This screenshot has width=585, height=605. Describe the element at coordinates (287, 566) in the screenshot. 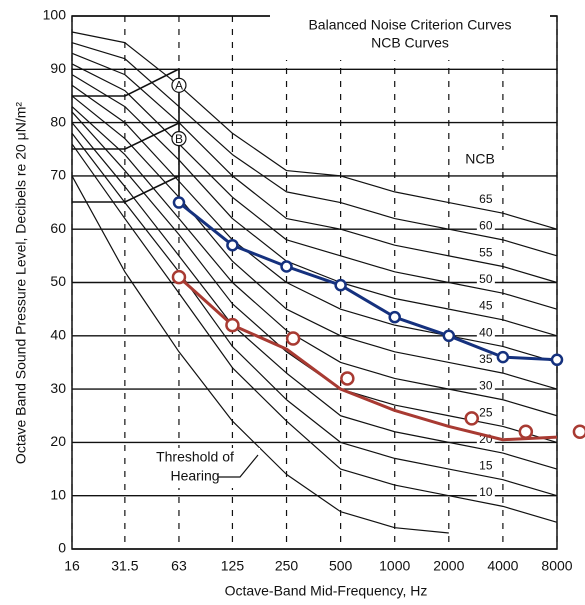

I see `x-tick-label: 250` at that location.